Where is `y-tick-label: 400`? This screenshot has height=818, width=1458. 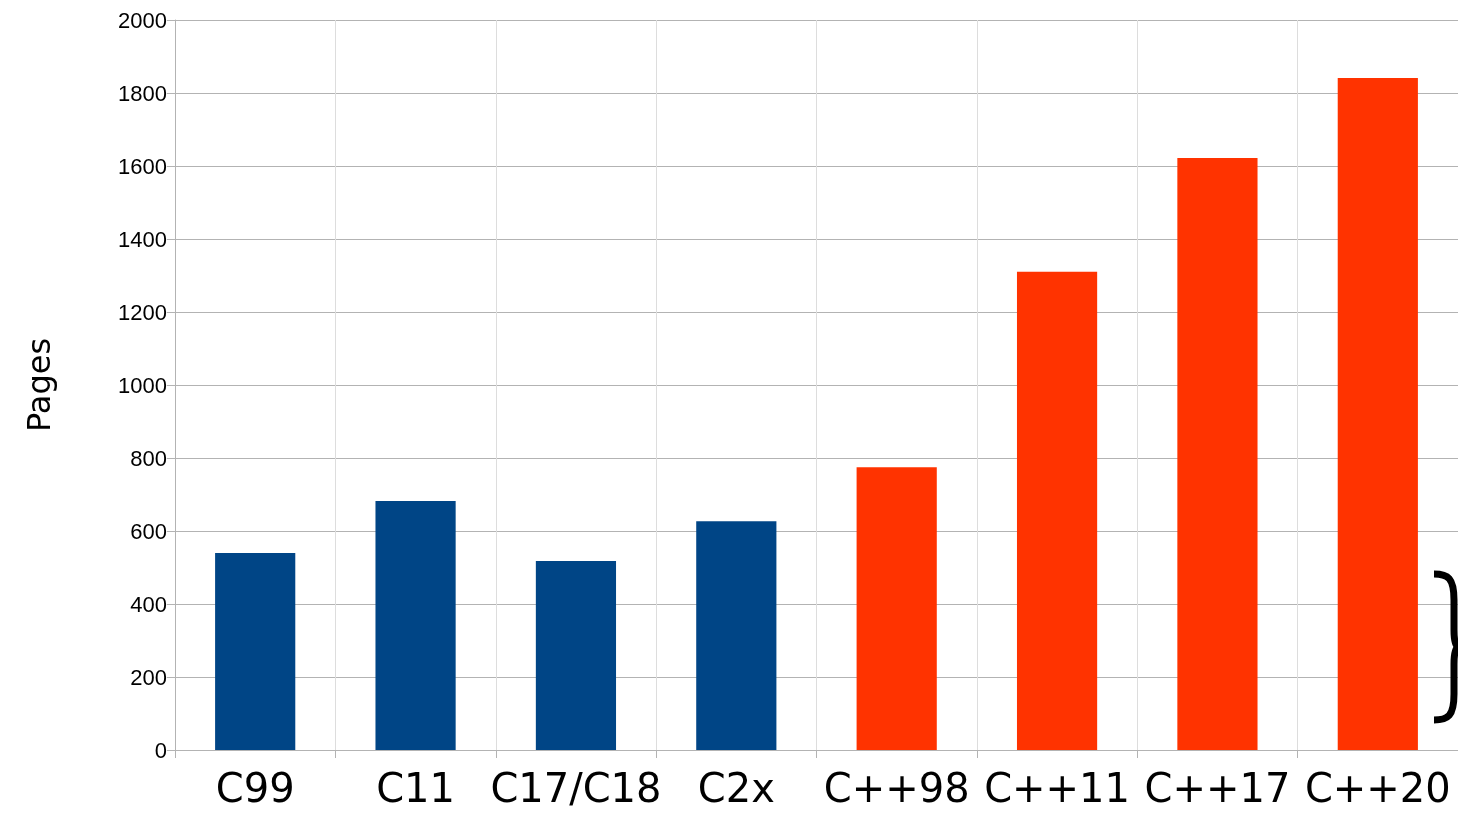
y-tick-label: 400 is located at coordinates (148, 604).